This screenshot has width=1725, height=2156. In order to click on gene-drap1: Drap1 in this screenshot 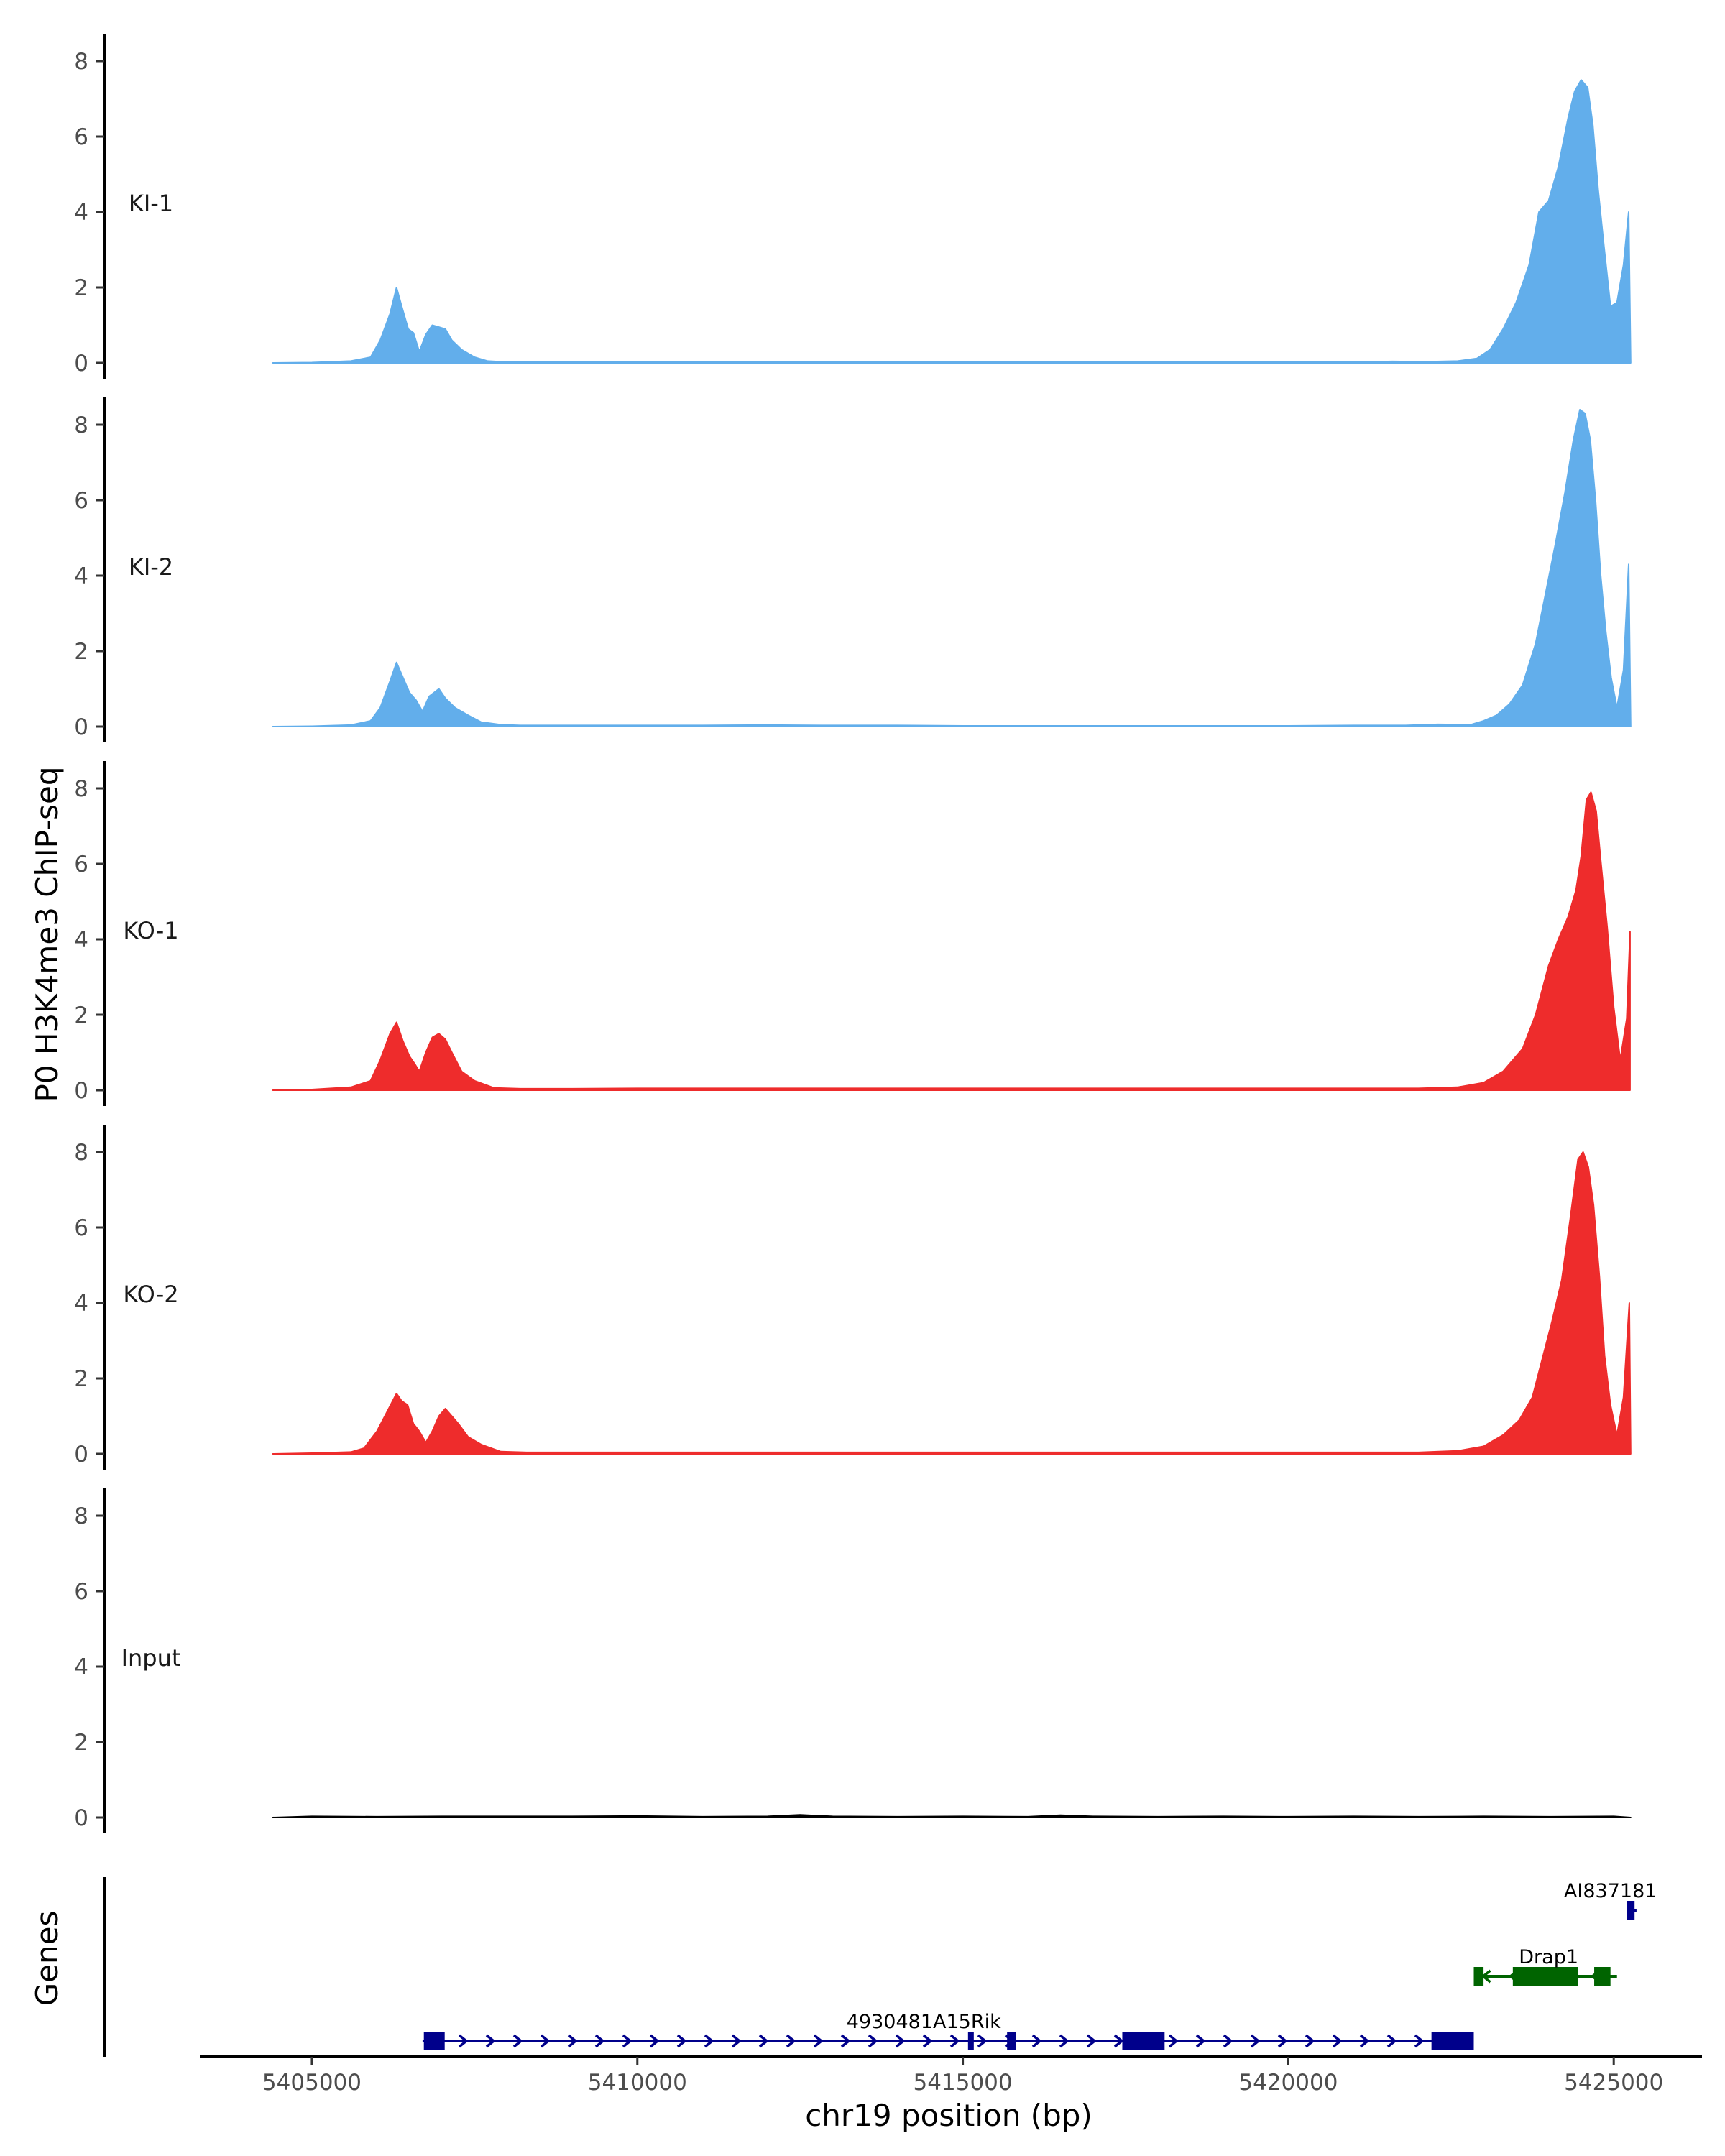, I will do `click(1545, 1966)`.